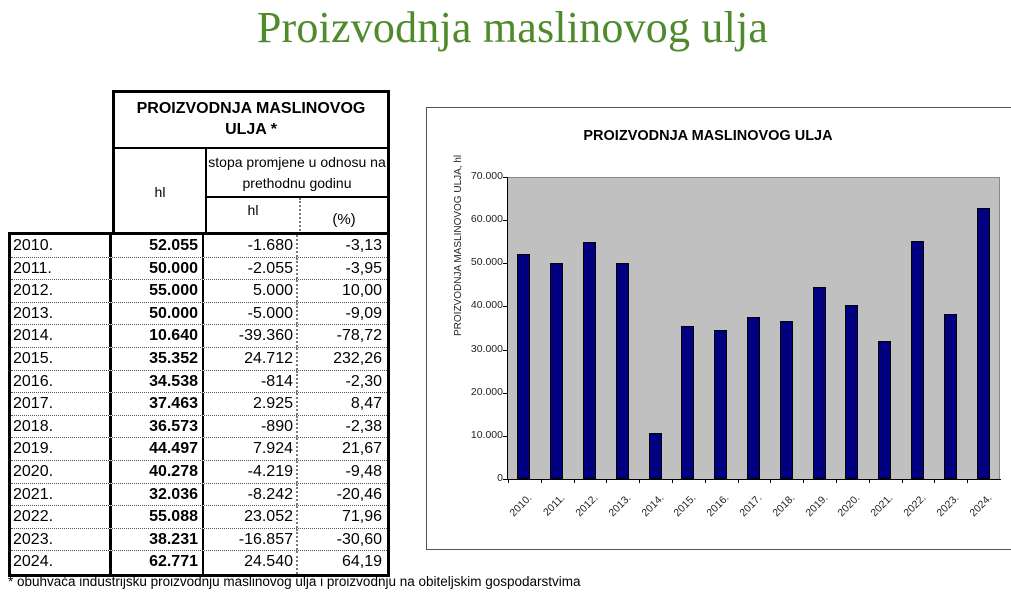 The width and height of the screenshot is (1011, 599). What do you see at coordinates (61, 517) in the screenshot?
I see `row-year: 2022.` at bounding box center [61, 517].